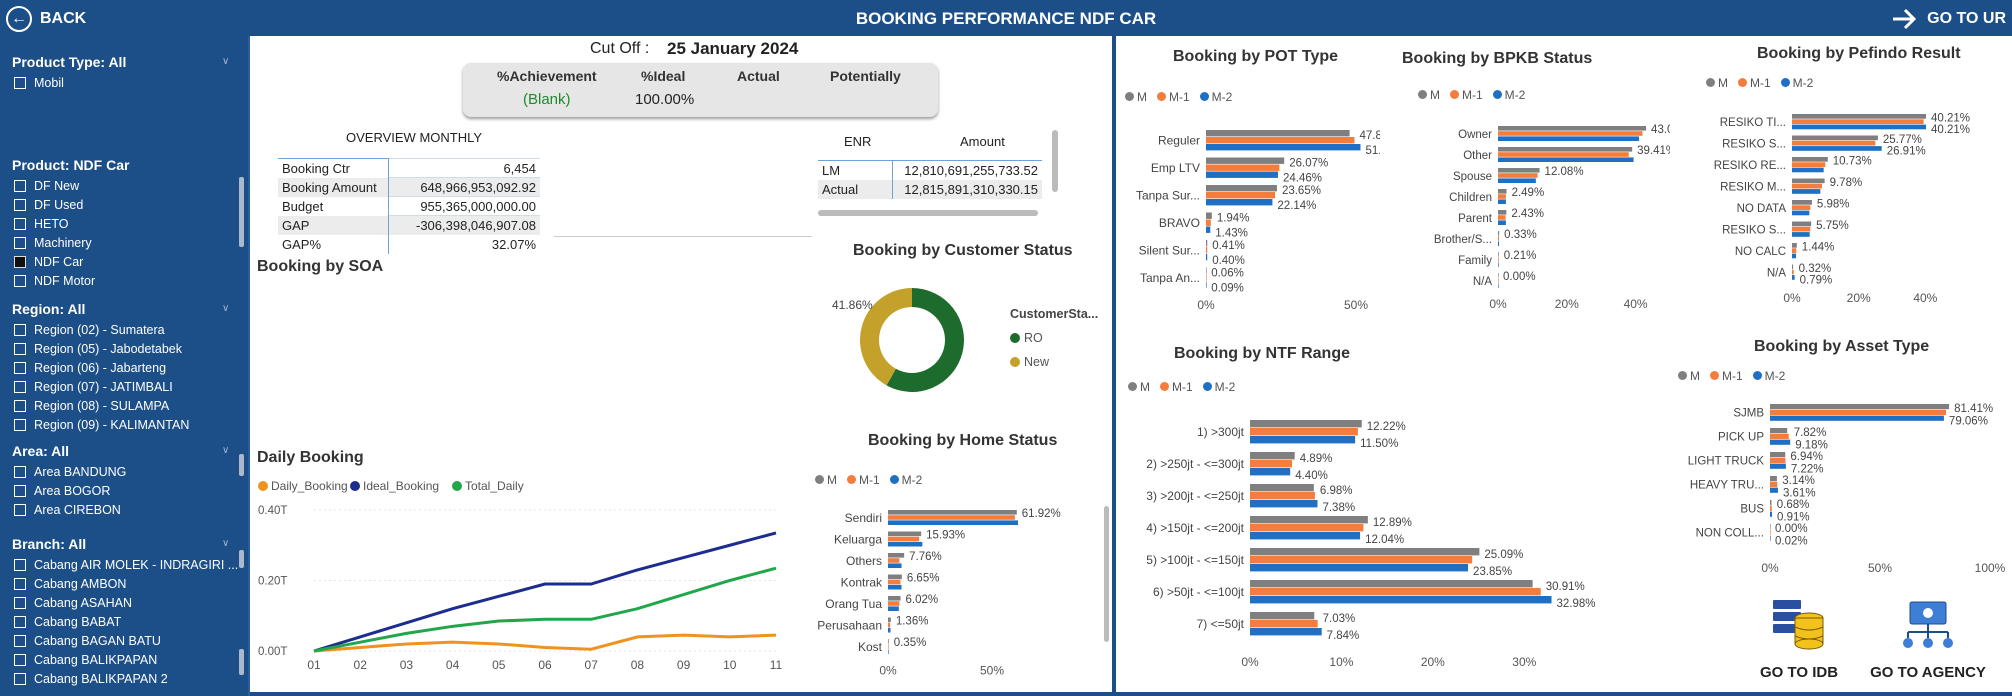 The width and height of the screenshot is (2012, 696). I want to click on filter-option: Cabang ASAHAN, so click(73, 603).